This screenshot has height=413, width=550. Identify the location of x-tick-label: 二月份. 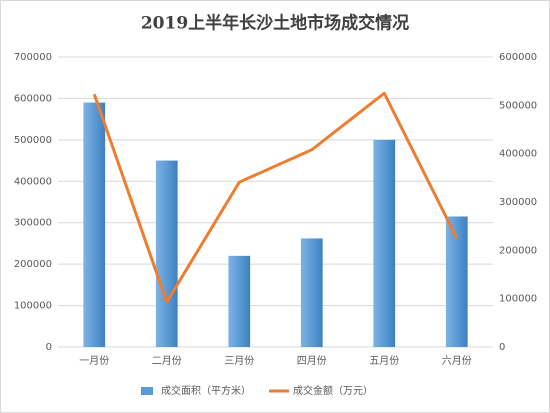
(167, 361).